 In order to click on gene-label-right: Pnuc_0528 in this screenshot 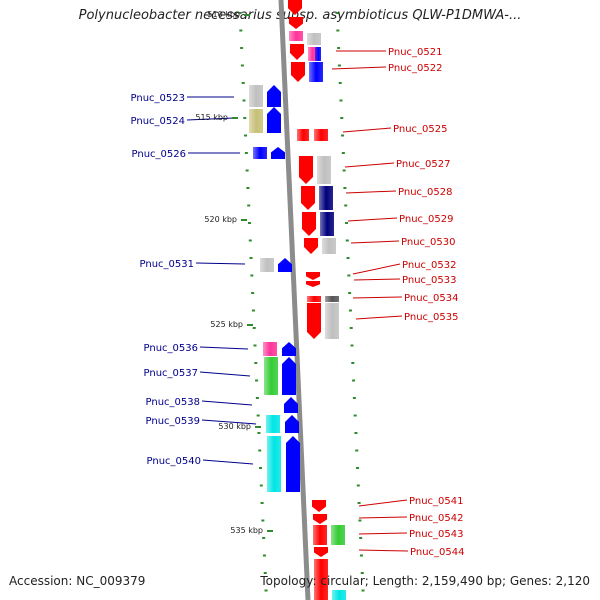, I will do `click(425, 192)`.